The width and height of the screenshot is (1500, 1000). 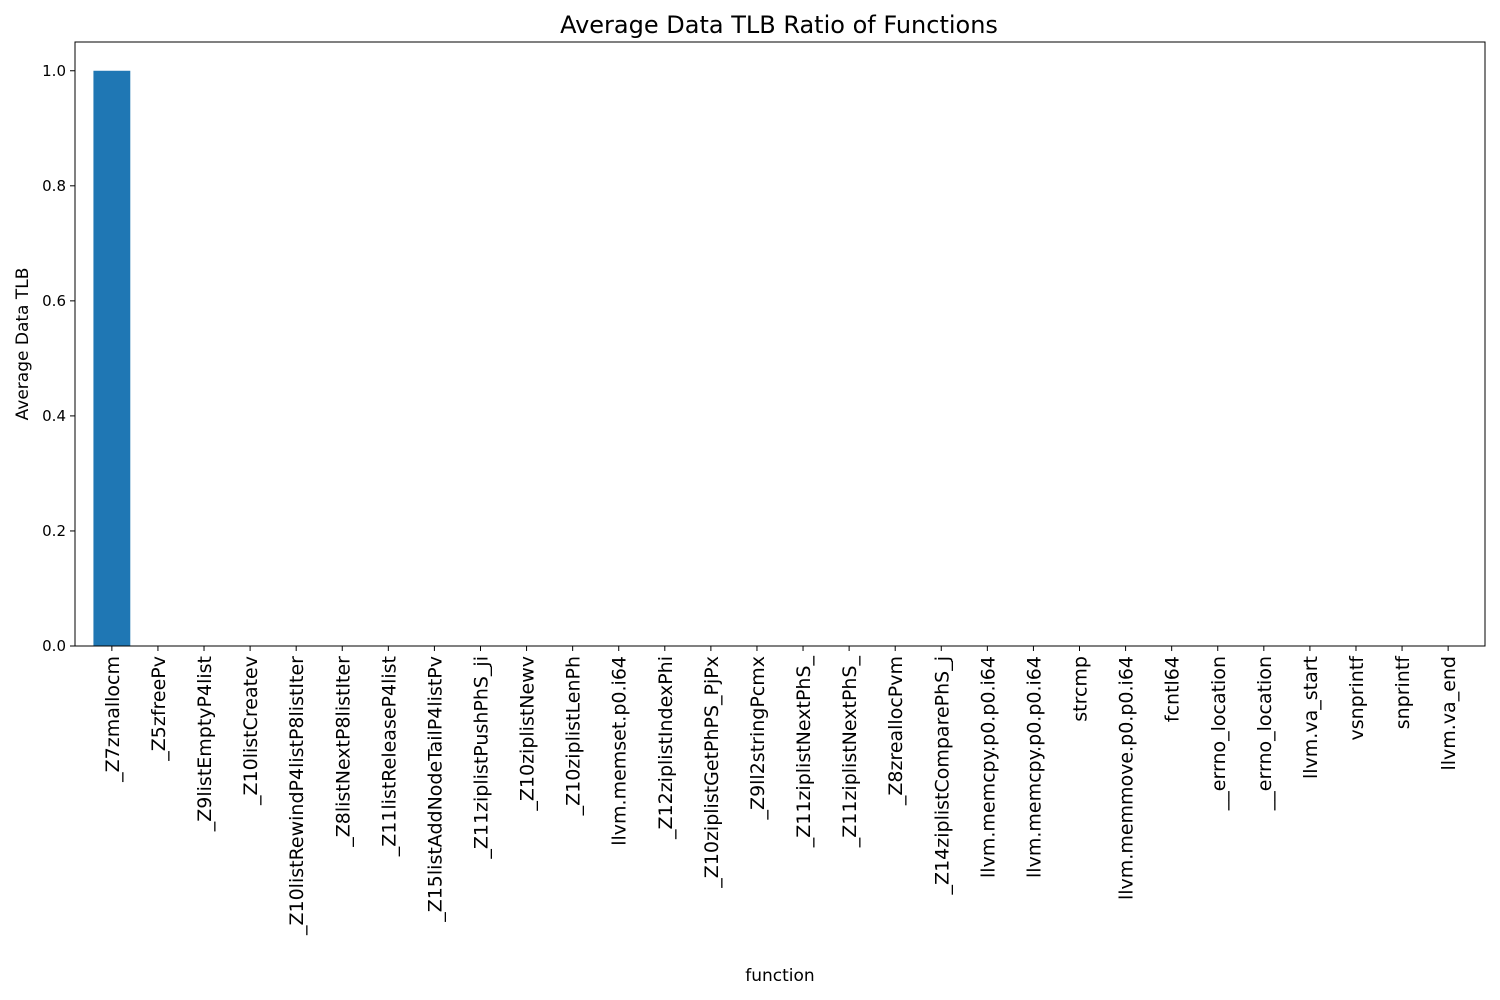 What do you see at coordinates (159, 709) in the screenshot?
I see `x-tick-label-1: _Z5zfreePv` at bounding box center [159, 709].